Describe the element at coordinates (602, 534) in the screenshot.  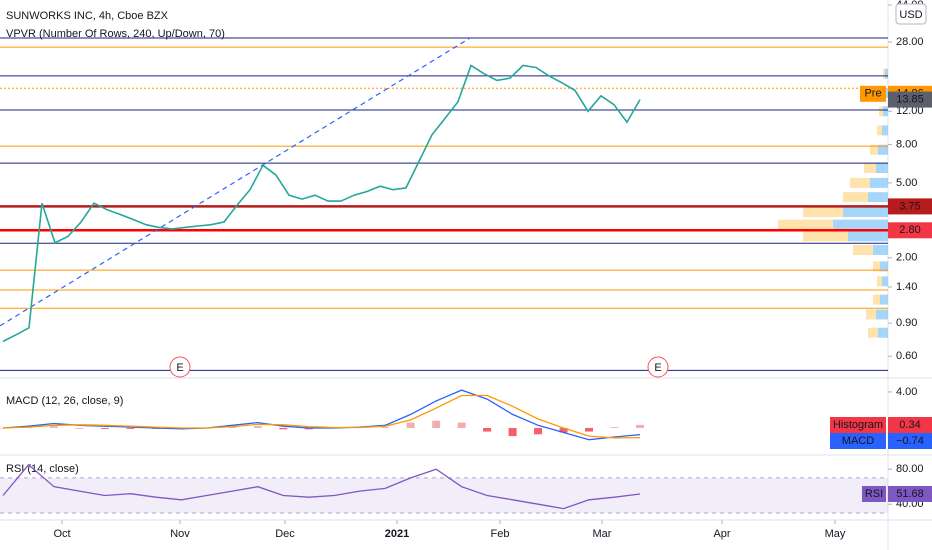
I see `x-tick-label: Mar` at that location.